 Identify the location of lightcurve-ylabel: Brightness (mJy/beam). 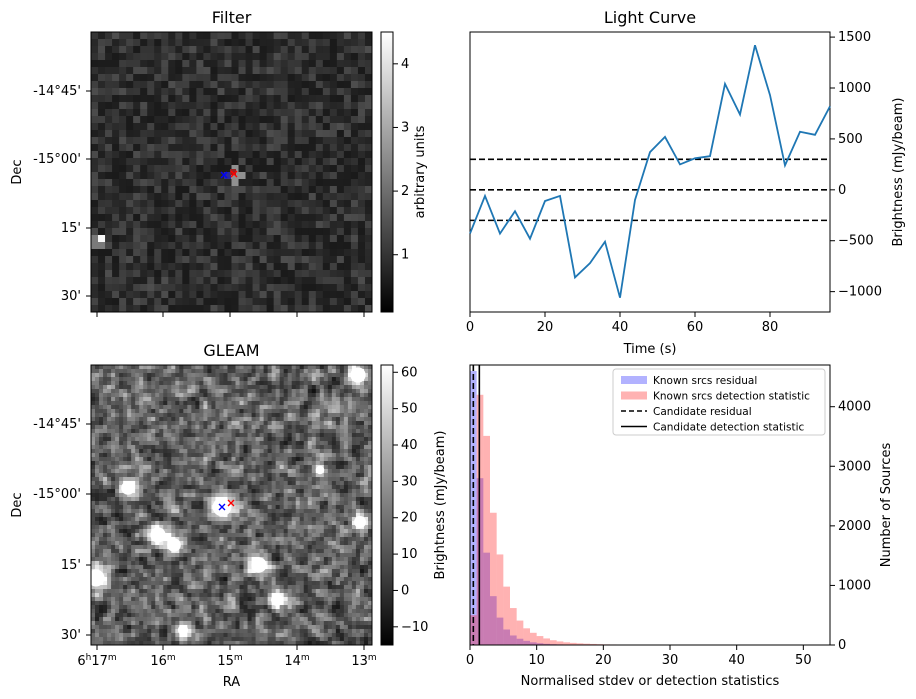
(898, 172).